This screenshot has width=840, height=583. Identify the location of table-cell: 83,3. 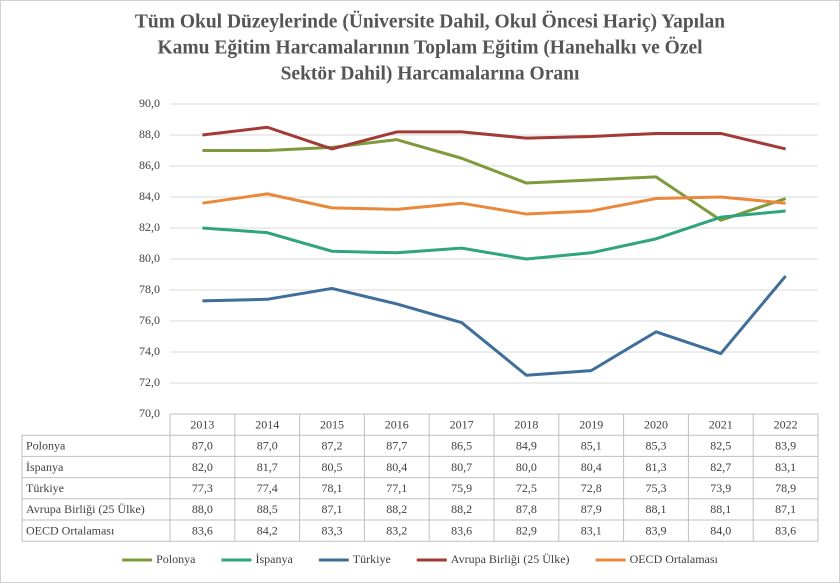
(332, 530).